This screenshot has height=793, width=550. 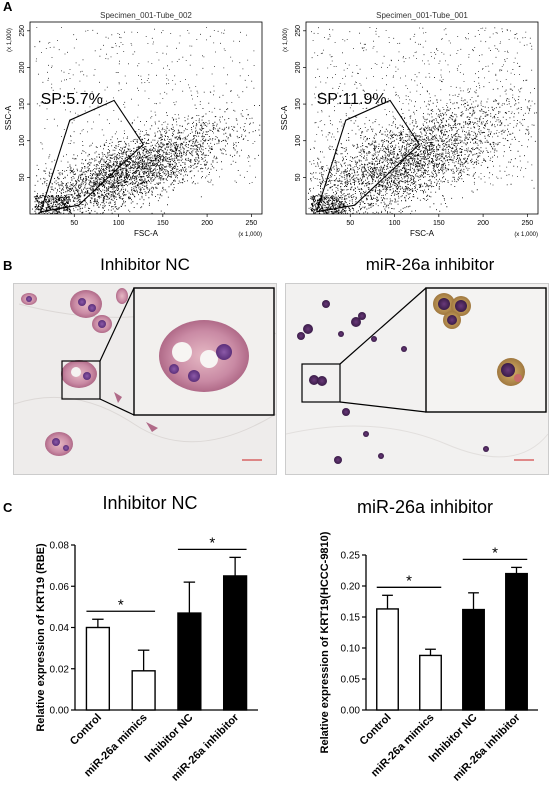 I want to click on flow-specimen-title: Specimen_001-Tube_002, so click(x=146, y=15).